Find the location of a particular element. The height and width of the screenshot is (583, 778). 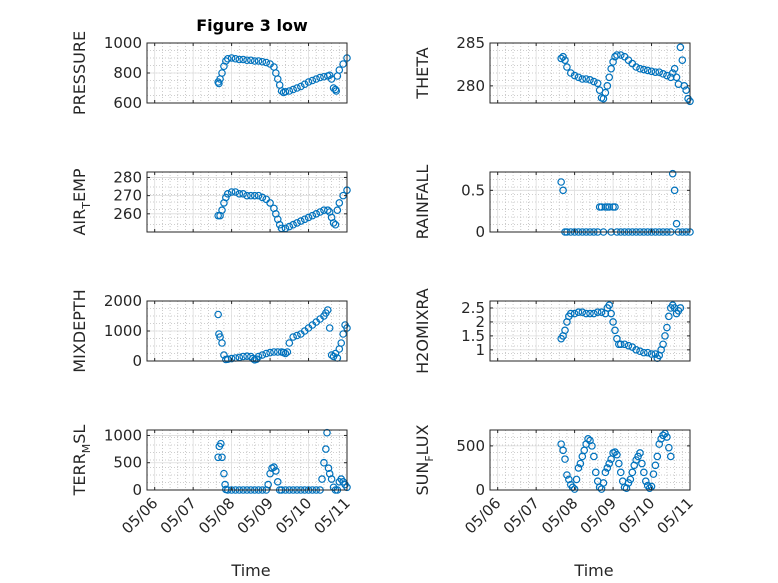

x-tick-label: 05/06 is located at coordinates (482, 515).